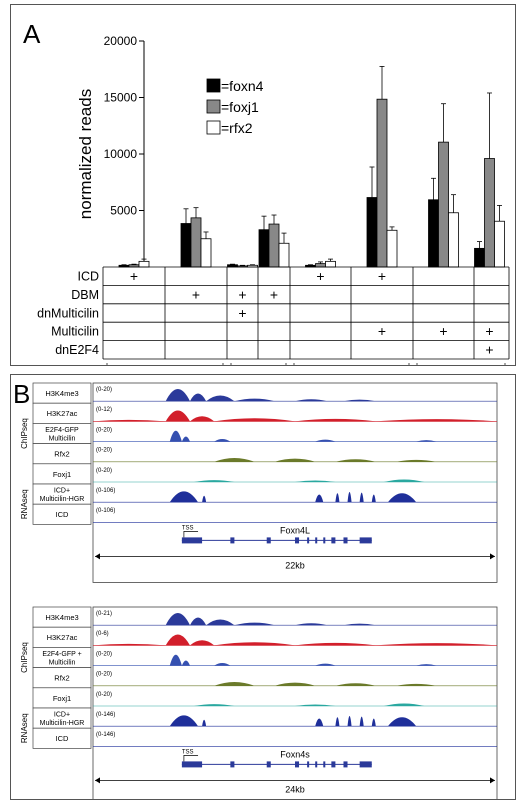  Describe the element at coordinates (24, 728) in the screenshot. I see `rnaseq-group-label: RNAseq` at that location.